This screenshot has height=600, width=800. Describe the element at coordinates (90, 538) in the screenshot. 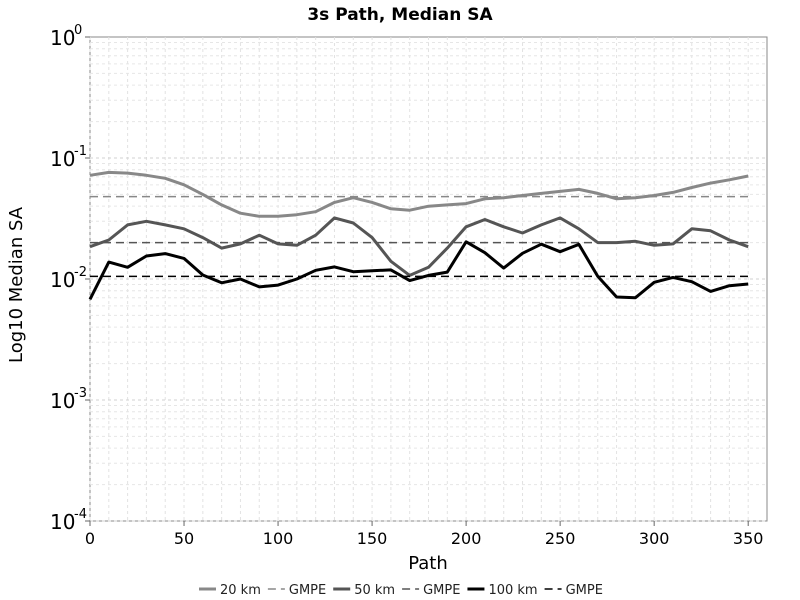

I see `x-tick-label: 0` at that location.